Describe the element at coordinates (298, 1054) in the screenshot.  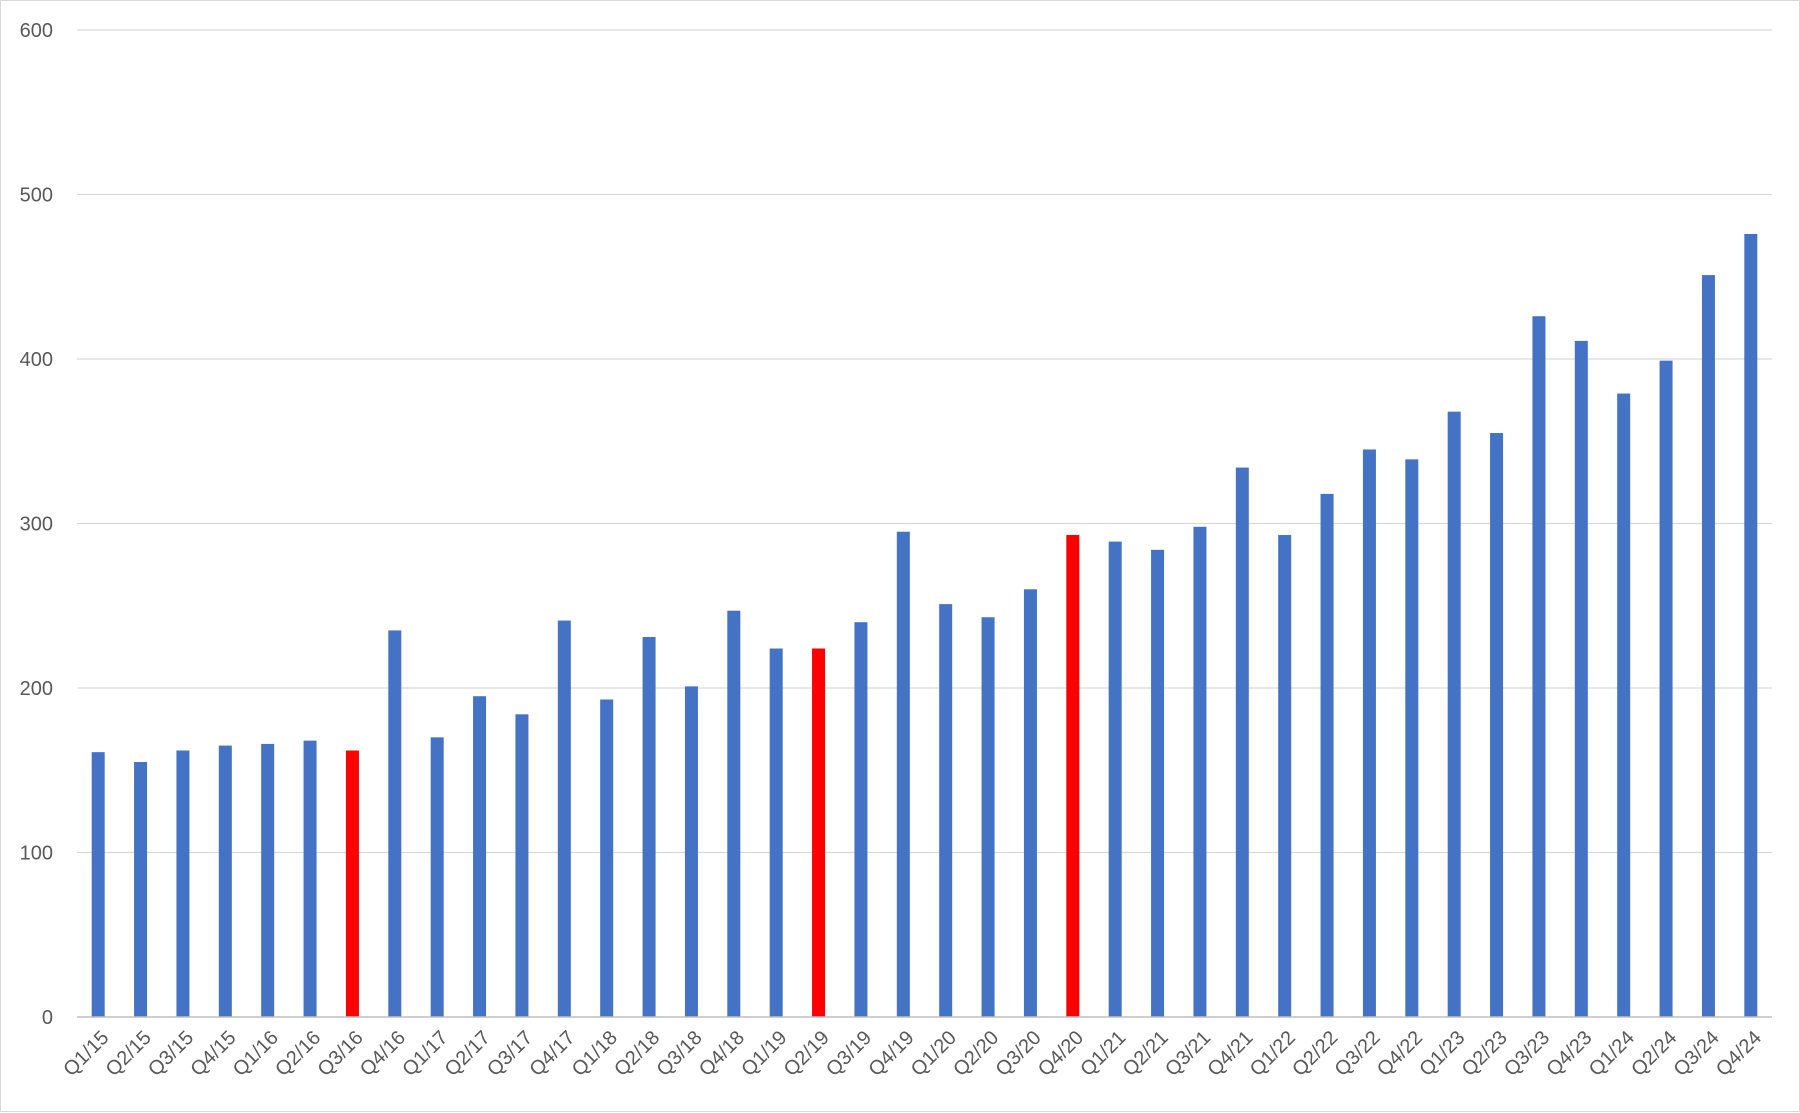
I see `x-tick-label: Q2/16` at that location.